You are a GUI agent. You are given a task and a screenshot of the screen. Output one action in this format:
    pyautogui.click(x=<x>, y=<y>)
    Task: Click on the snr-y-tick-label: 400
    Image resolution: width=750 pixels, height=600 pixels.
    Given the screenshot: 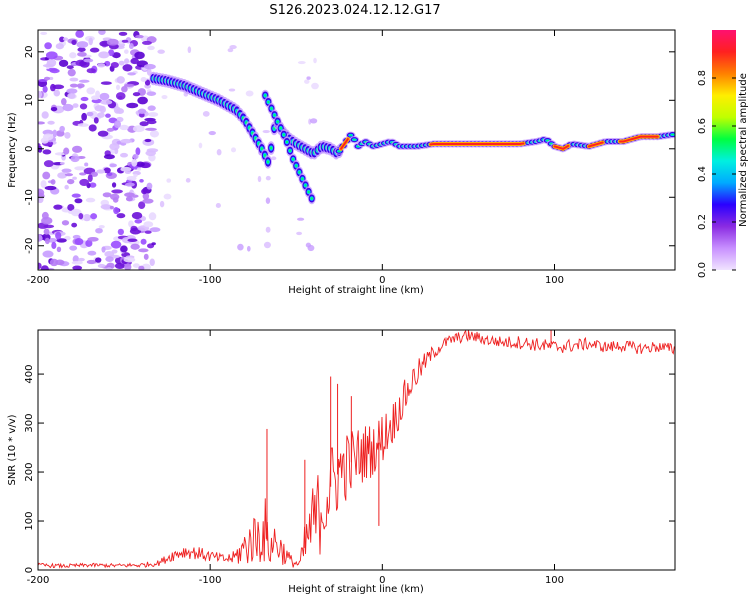 What is the action you would take?
    pyautogui.click(x=29, y=374)
    